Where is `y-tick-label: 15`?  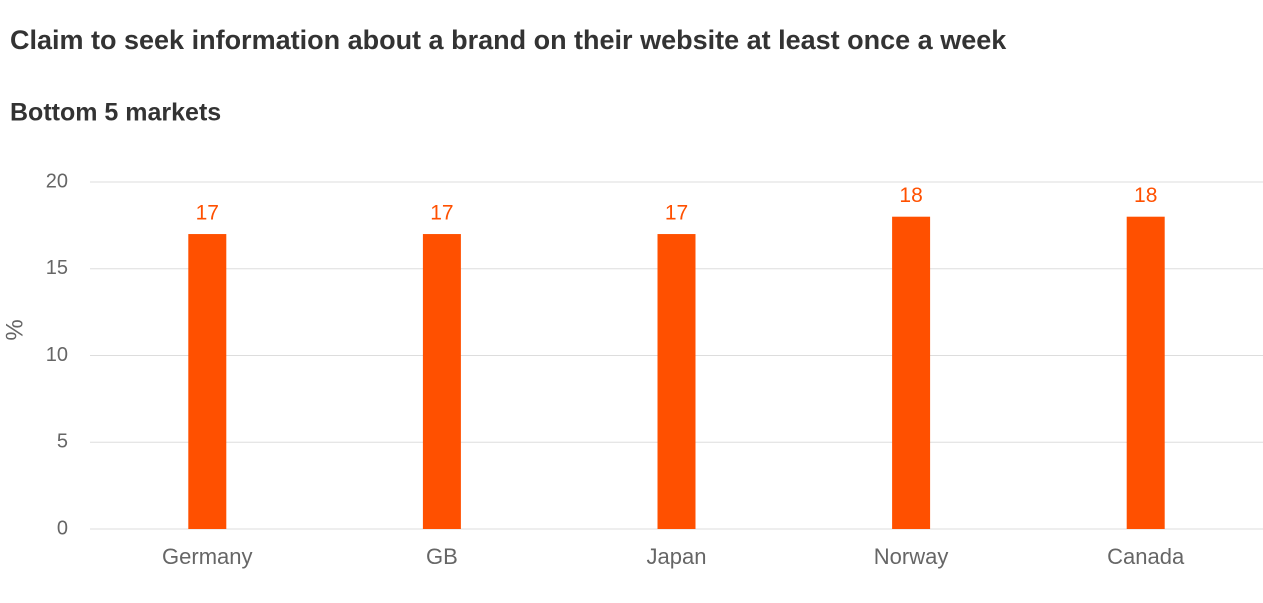 y-tick-label: 15 is located at coordinates (57, 268).